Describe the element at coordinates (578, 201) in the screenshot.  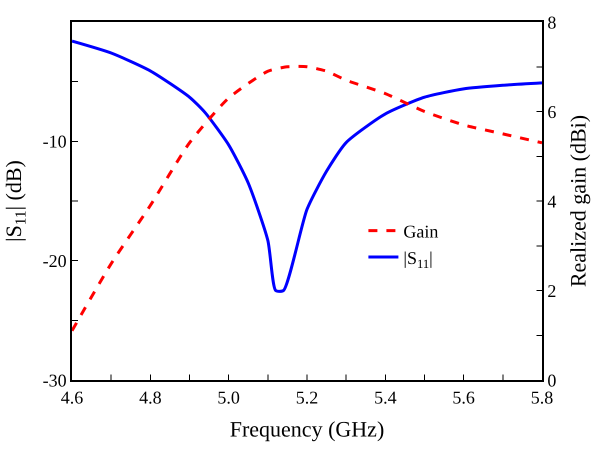
I see `y2-axis-title: Realized gain (dBi)` at that location.